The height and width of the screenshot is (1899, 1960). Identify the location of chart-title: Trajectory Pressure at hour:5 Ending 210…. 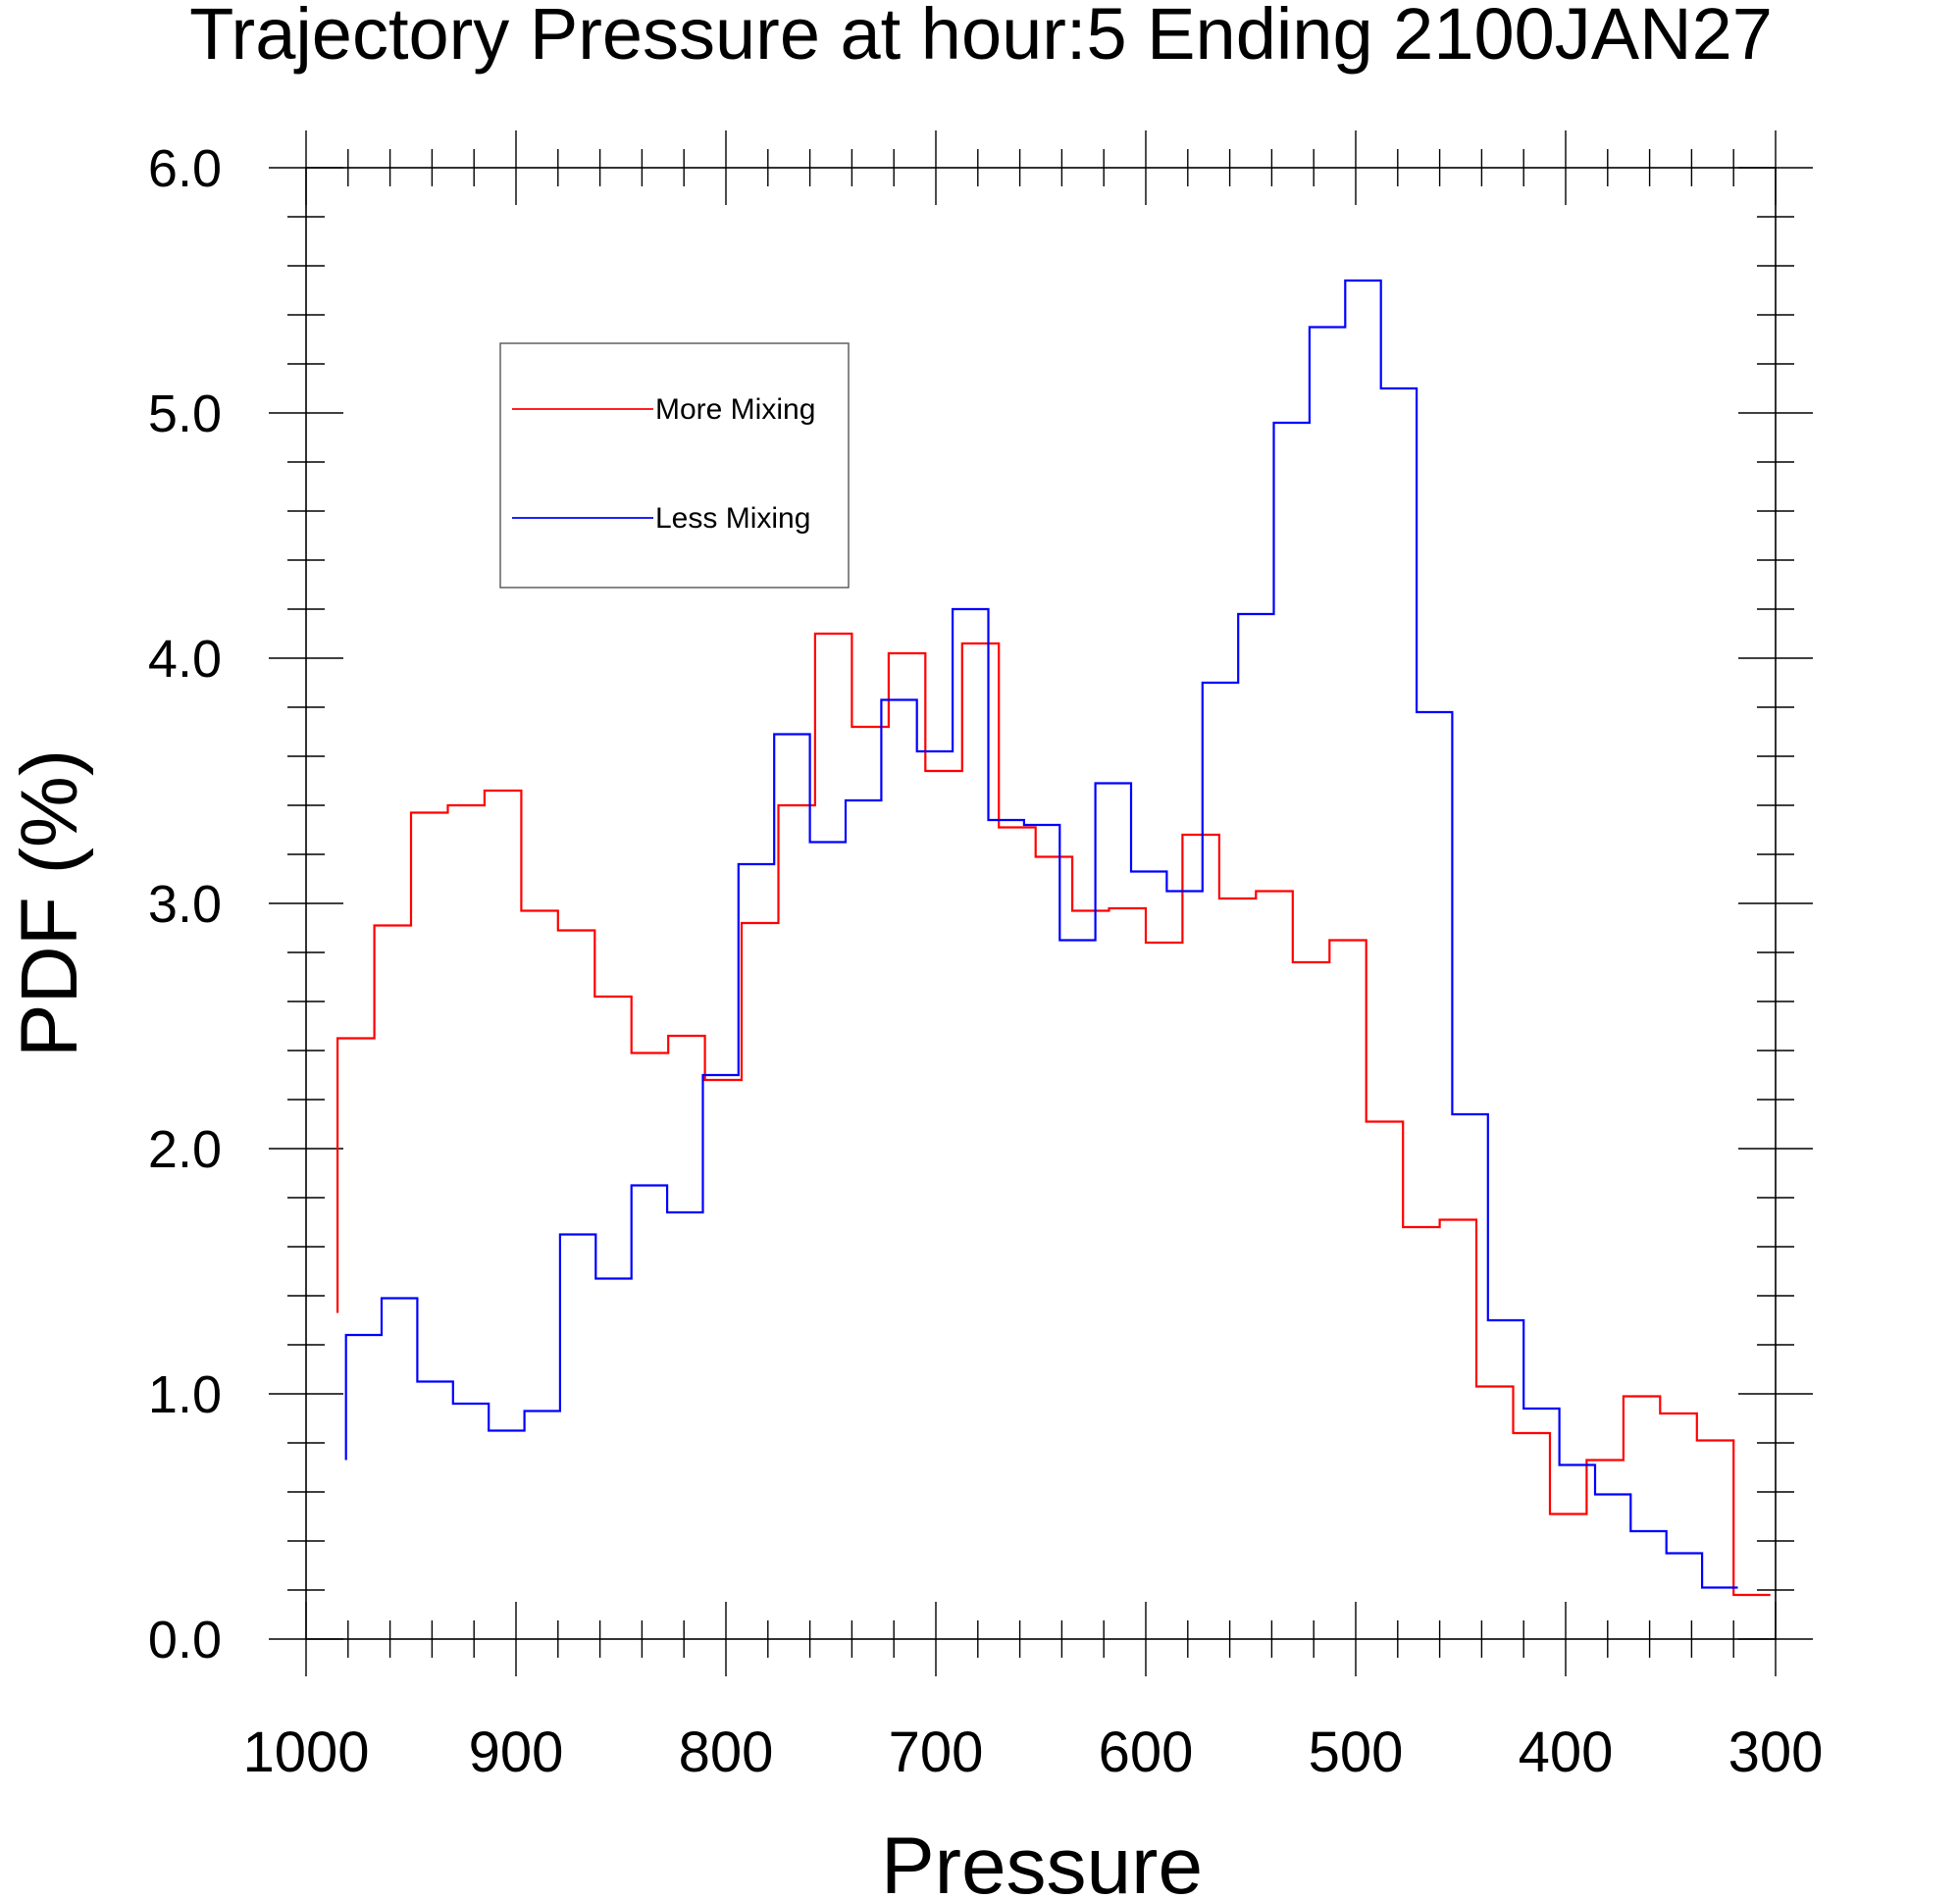
(981, 38).